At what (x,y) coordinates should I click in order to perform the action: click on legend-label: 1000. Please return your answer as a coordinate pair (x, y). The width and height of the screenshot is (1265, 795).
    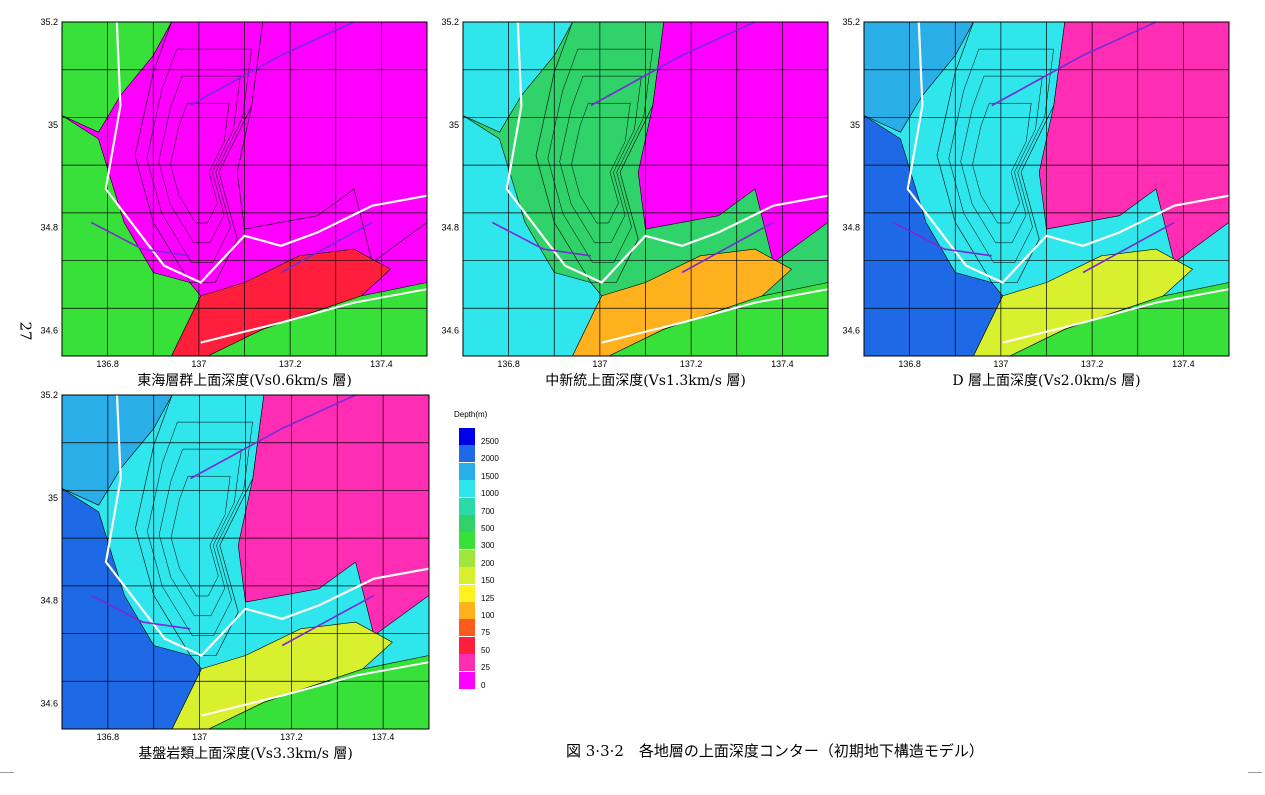
    Looking at the image, I should click on (490, 494).